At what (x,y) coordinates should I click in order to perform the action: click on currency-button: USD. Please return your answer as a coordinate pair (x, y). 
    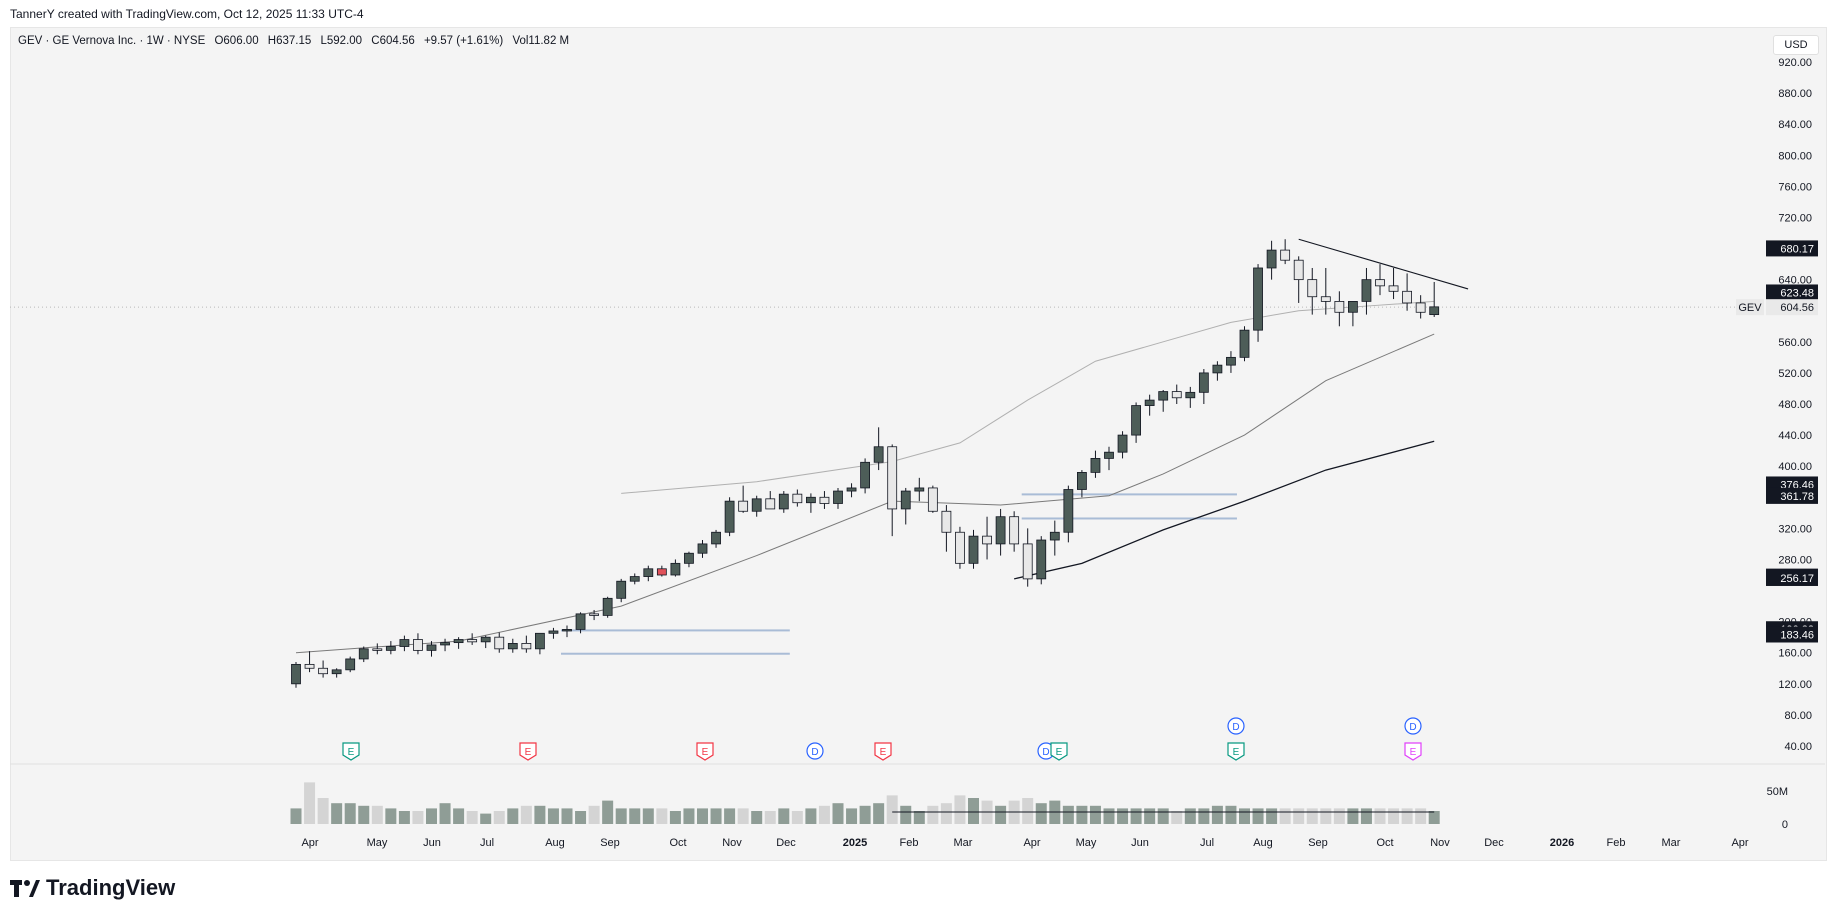
    Looking at the image, I should click on (1796, 45).